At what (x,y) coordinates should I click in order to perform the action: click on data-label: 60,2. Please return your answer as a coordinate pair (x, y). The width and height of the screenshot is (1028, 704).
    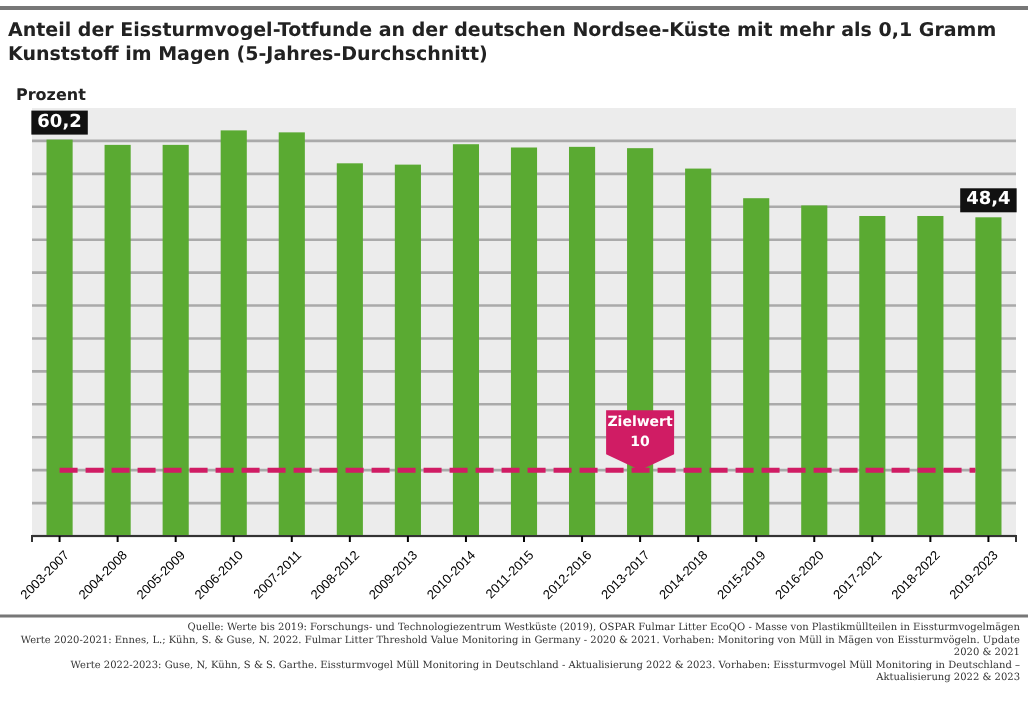
    Looking at the image, I should click on (59, 122).